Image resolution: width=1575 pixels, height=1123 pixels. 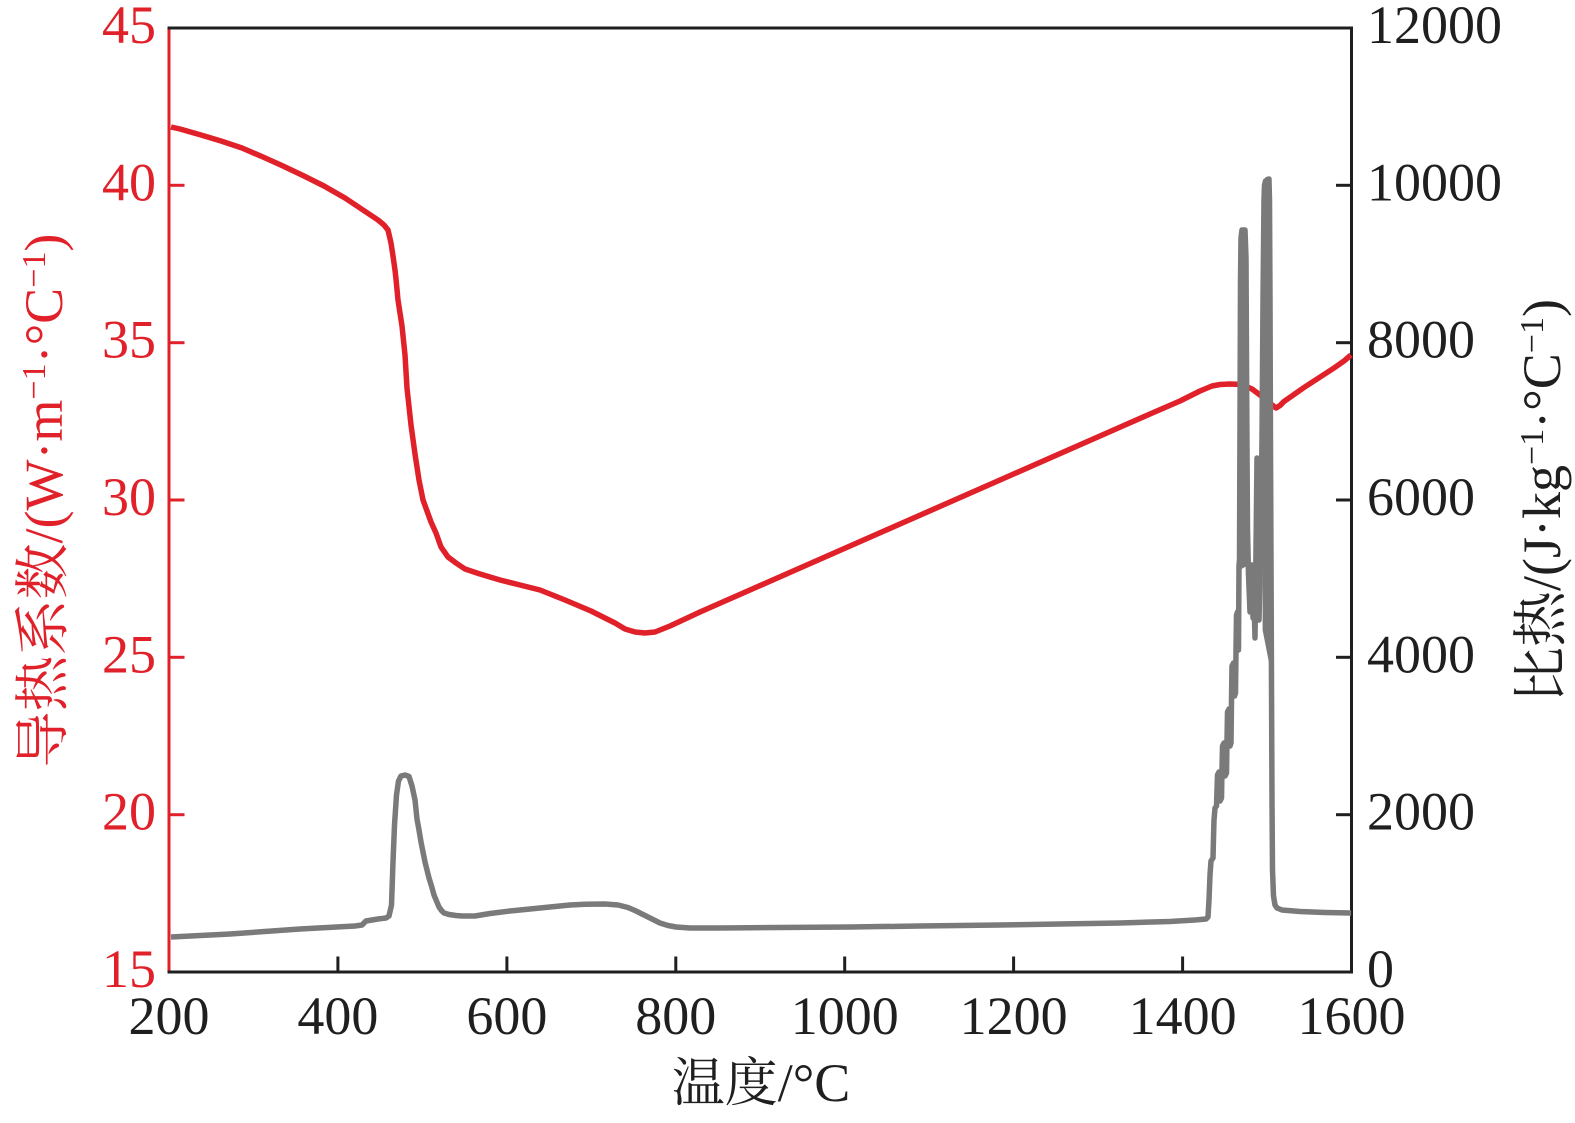 I want to click on svg-text: 6000, so click(x=1421, y=497).